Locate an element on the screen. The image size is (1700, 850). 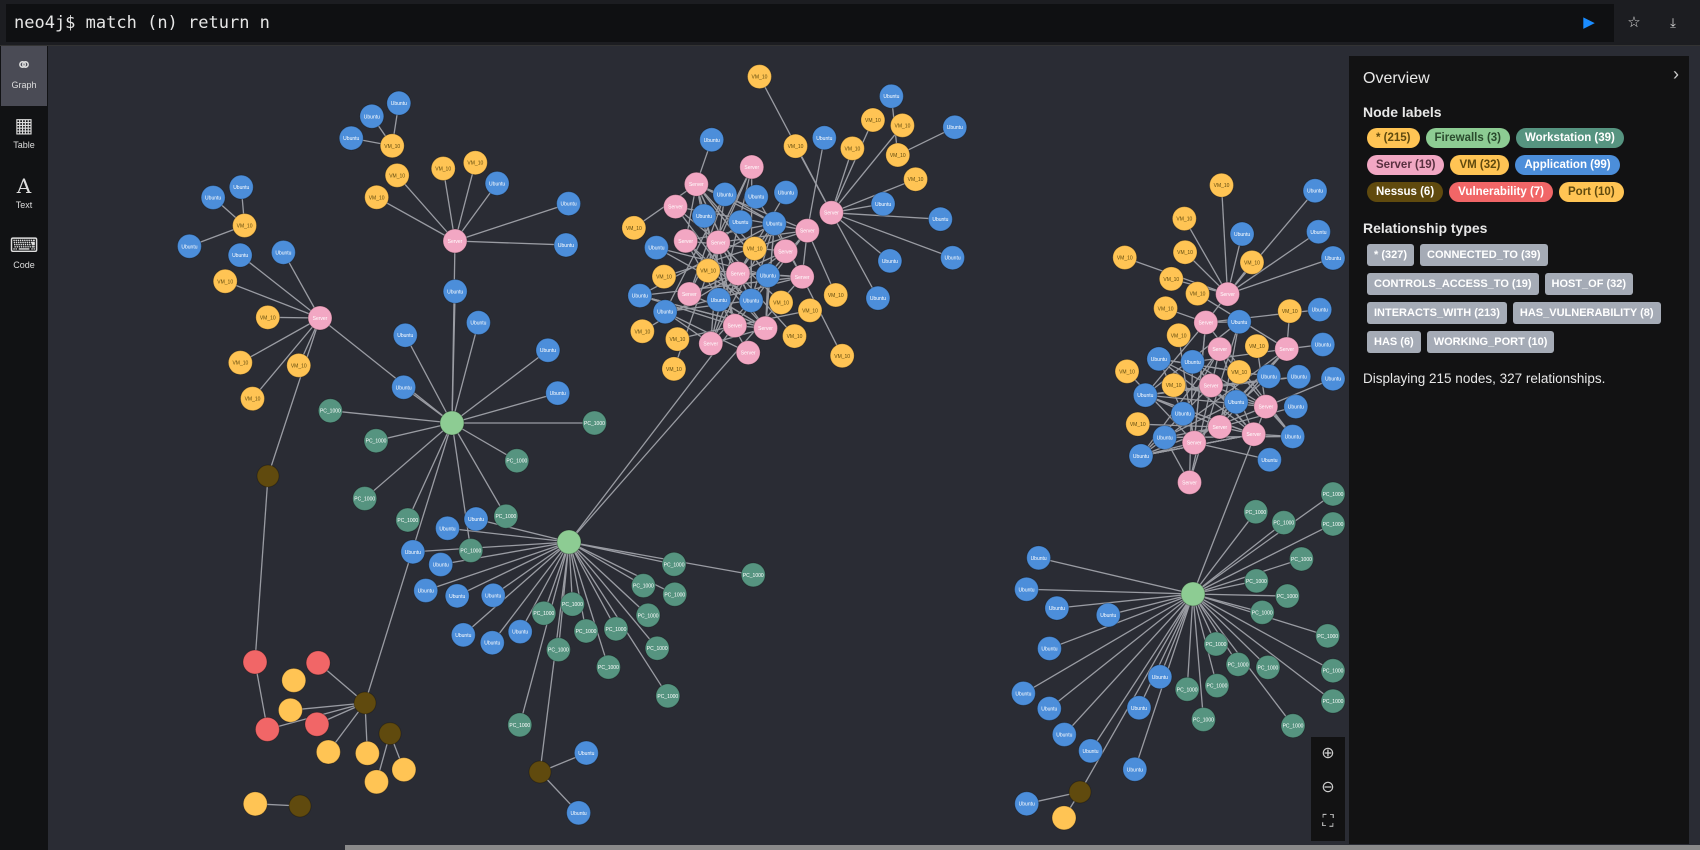
node-nessus is located at coordinates (540, 772).